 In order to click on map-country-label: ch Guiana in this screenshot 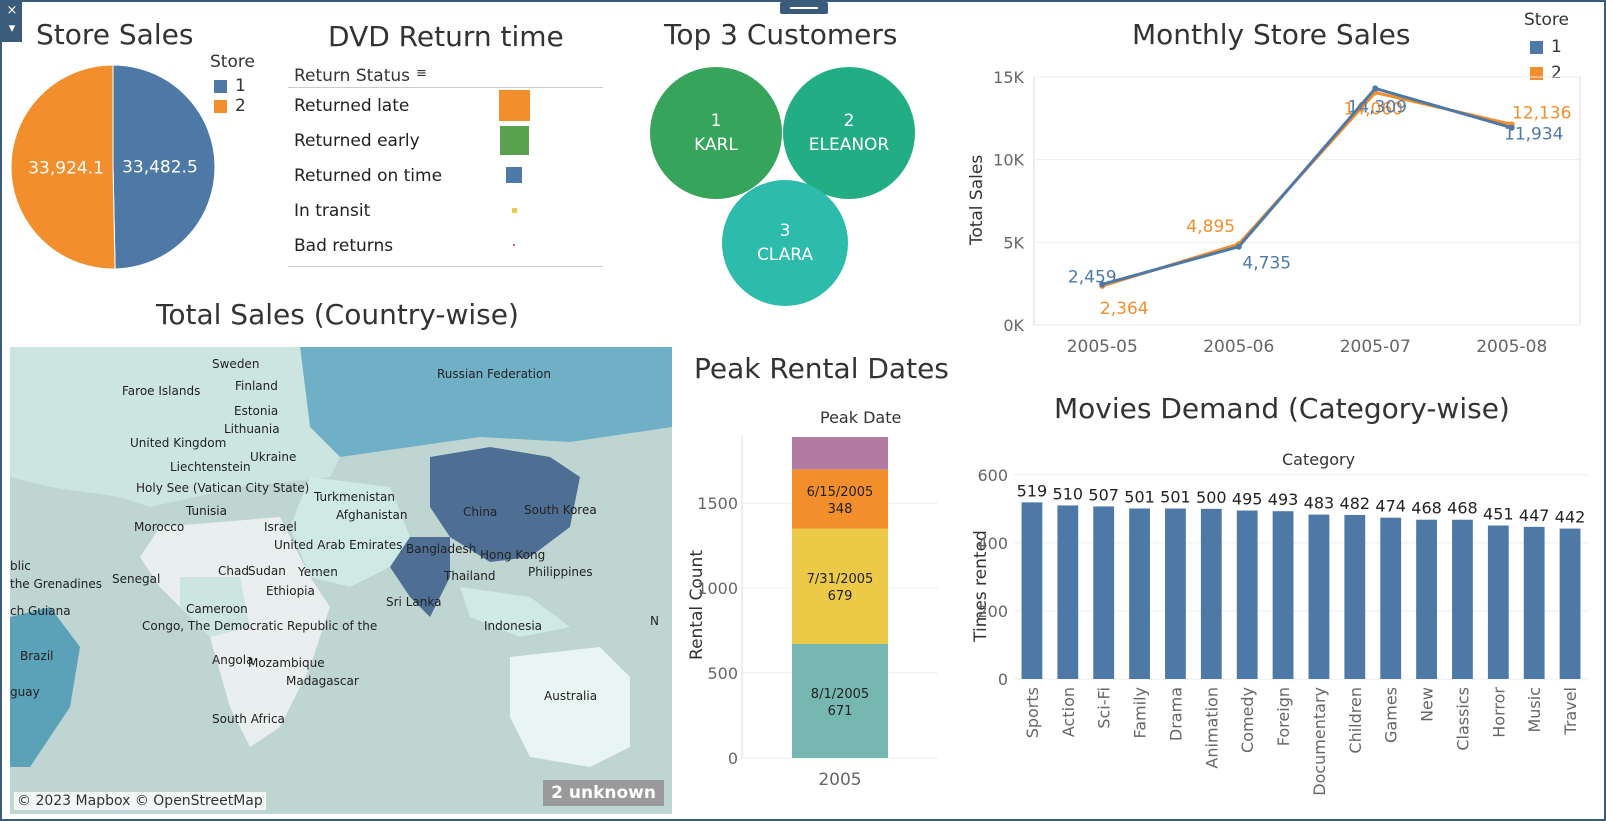, I will do `click(40, 611)`.